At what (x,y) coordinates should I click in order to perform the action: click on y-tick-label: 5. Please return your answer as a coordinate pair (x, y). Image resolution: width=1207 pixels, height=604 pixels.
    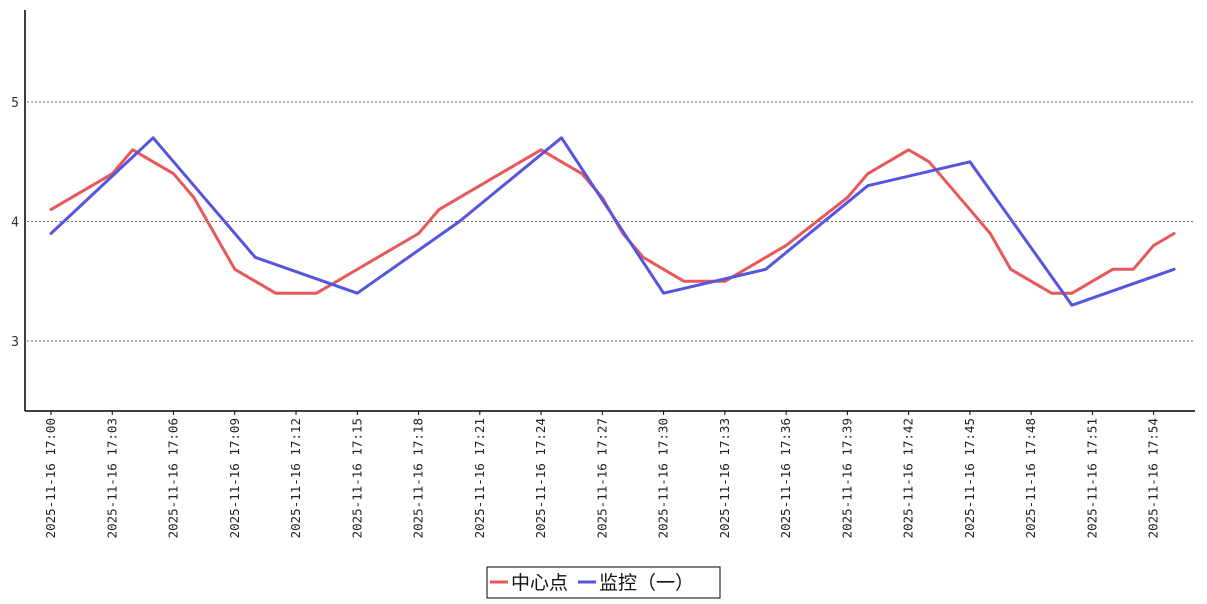
    Looking at the image, I should click on (15, 103).